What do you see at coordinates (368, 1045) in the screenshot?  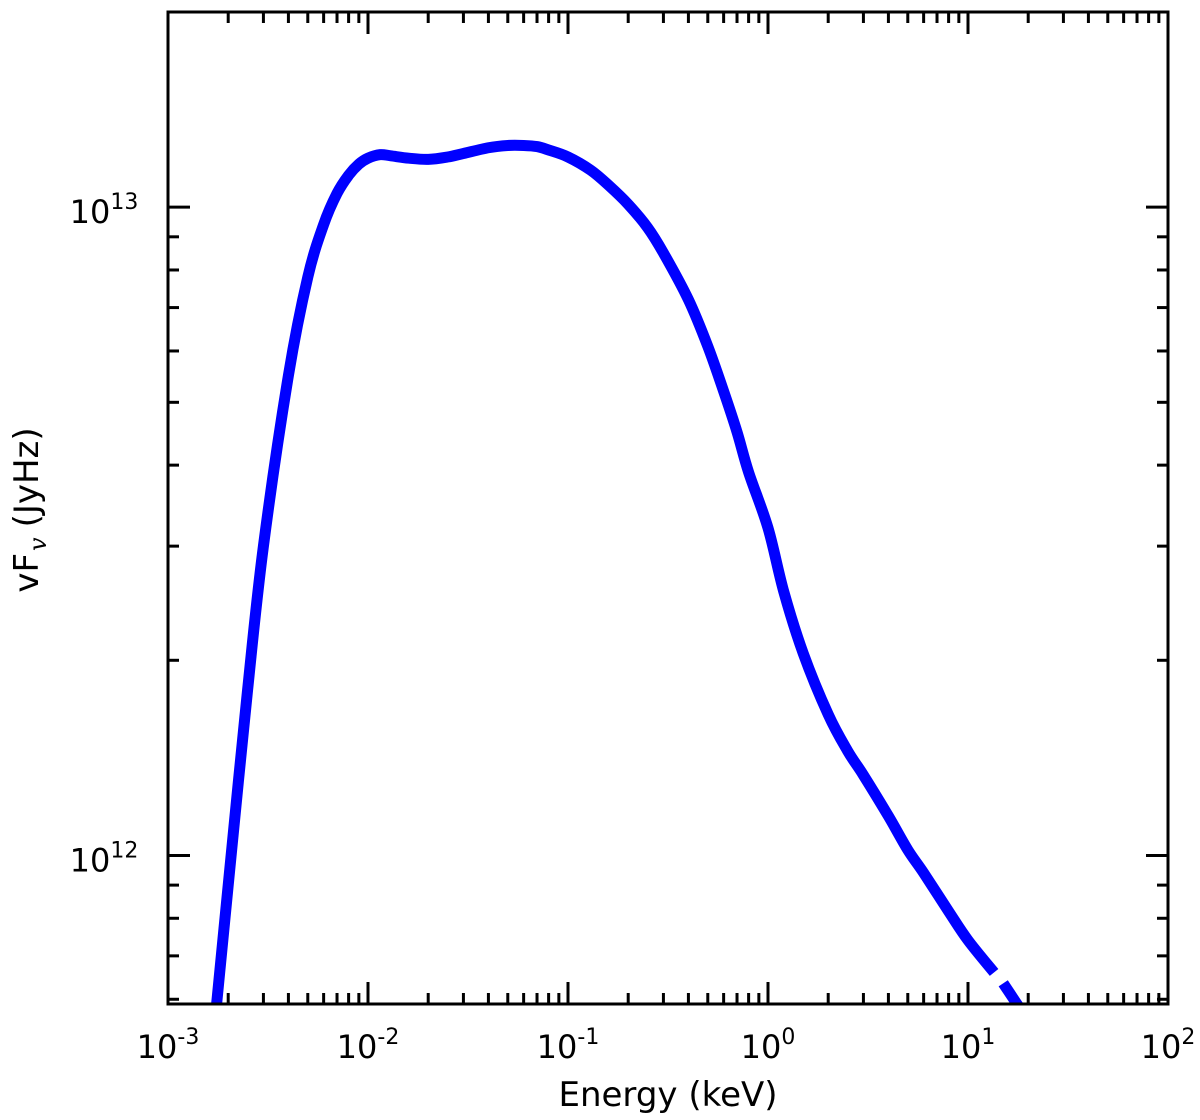 I see `x-tick-label: 10⁻²` at bounding box center [368, 1045].